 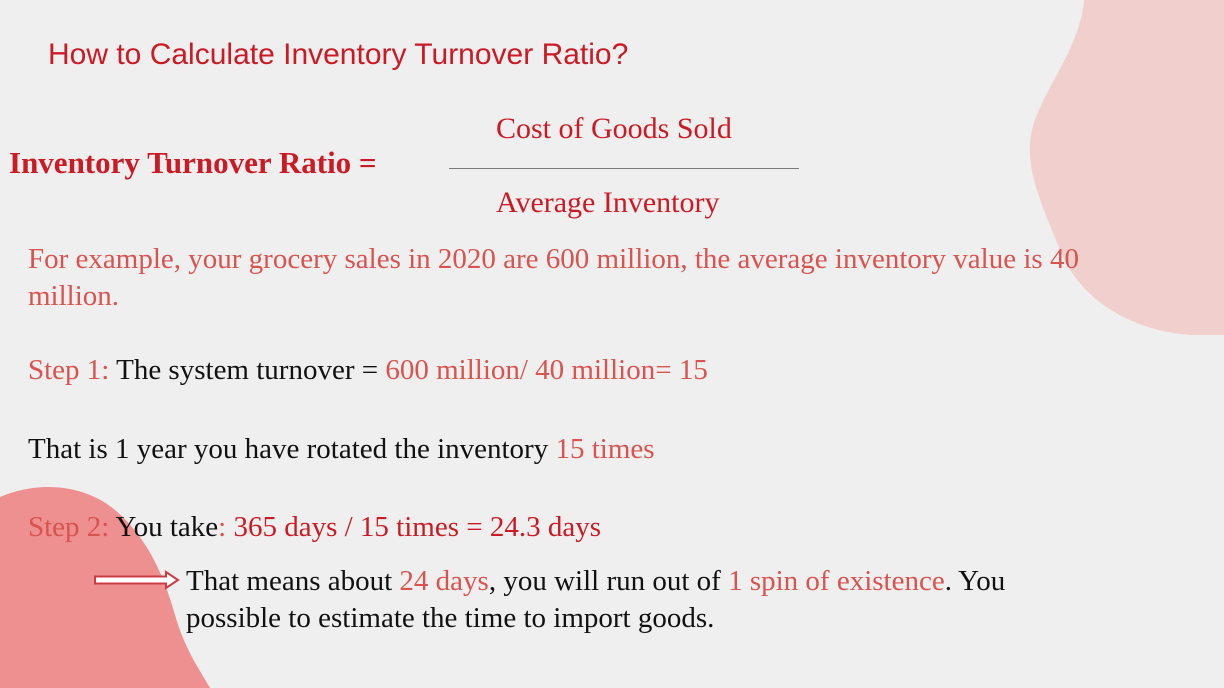 I want to click on step-2-you-take: You take, so click(x=164, y=527).